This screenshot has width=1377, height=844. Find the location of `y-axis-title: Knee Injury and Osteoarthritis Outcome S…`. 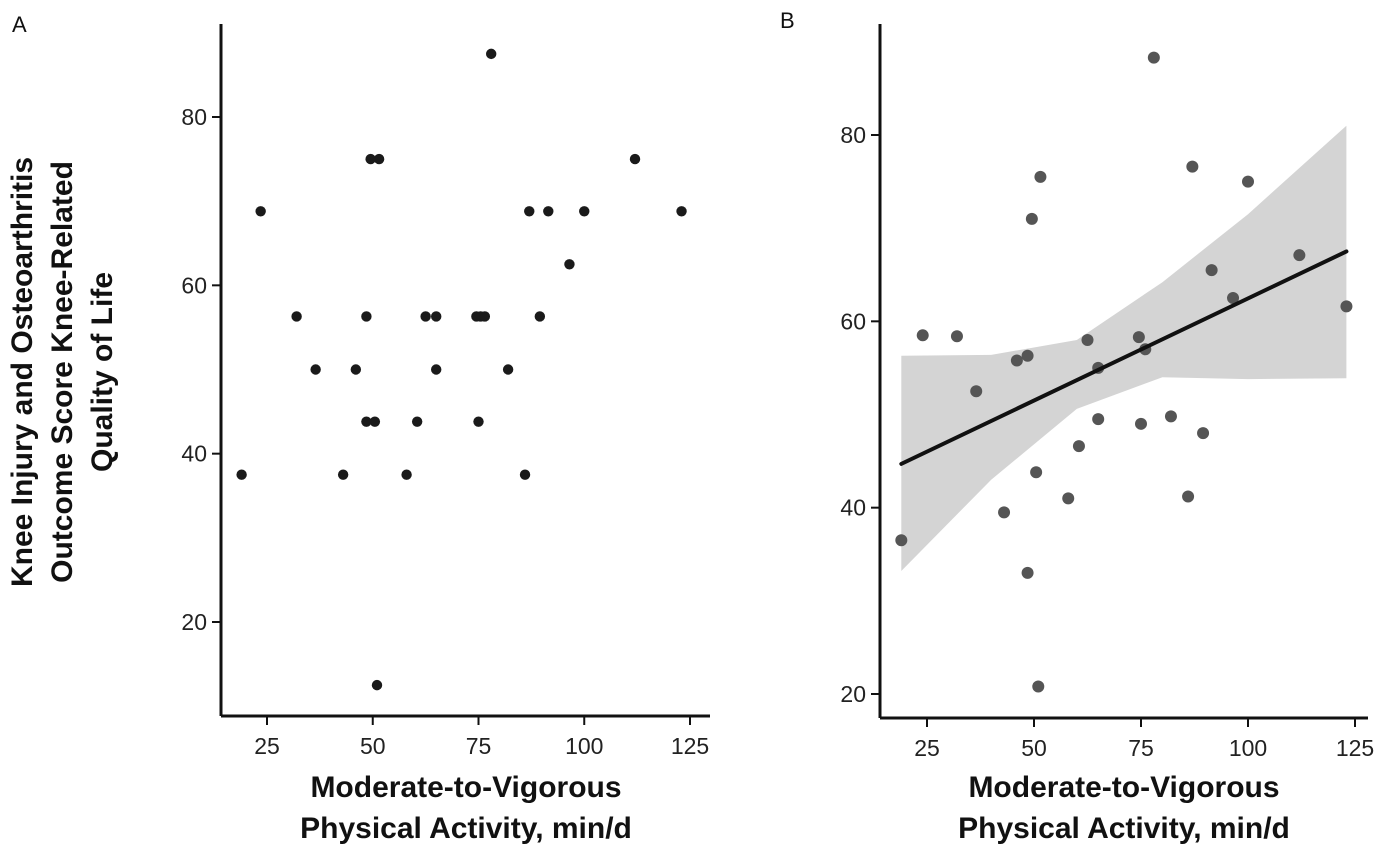

y-axis-title: Knee Injury and Osteoarthritis Outcome S… is located at coordinates (62, 372).